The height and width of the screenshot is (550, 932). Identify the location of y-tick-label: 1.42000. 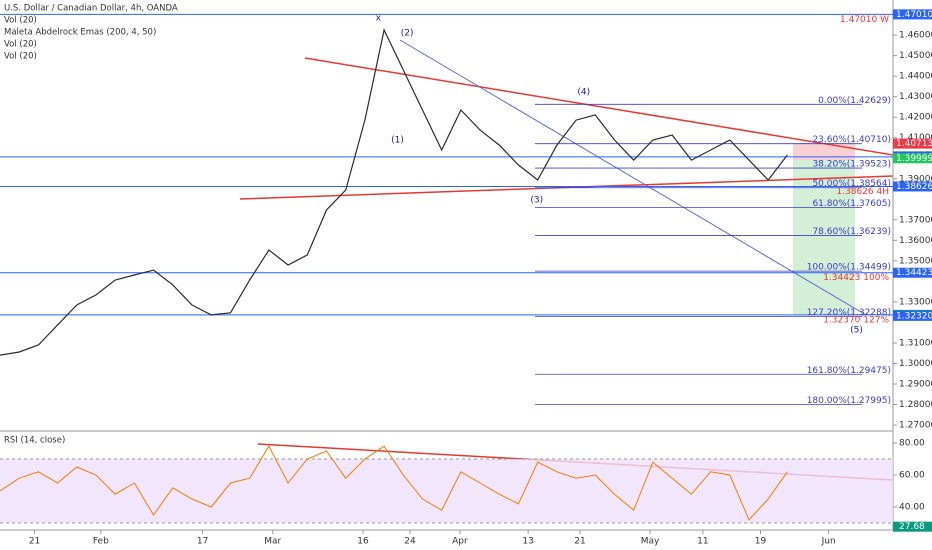
(915, 118).